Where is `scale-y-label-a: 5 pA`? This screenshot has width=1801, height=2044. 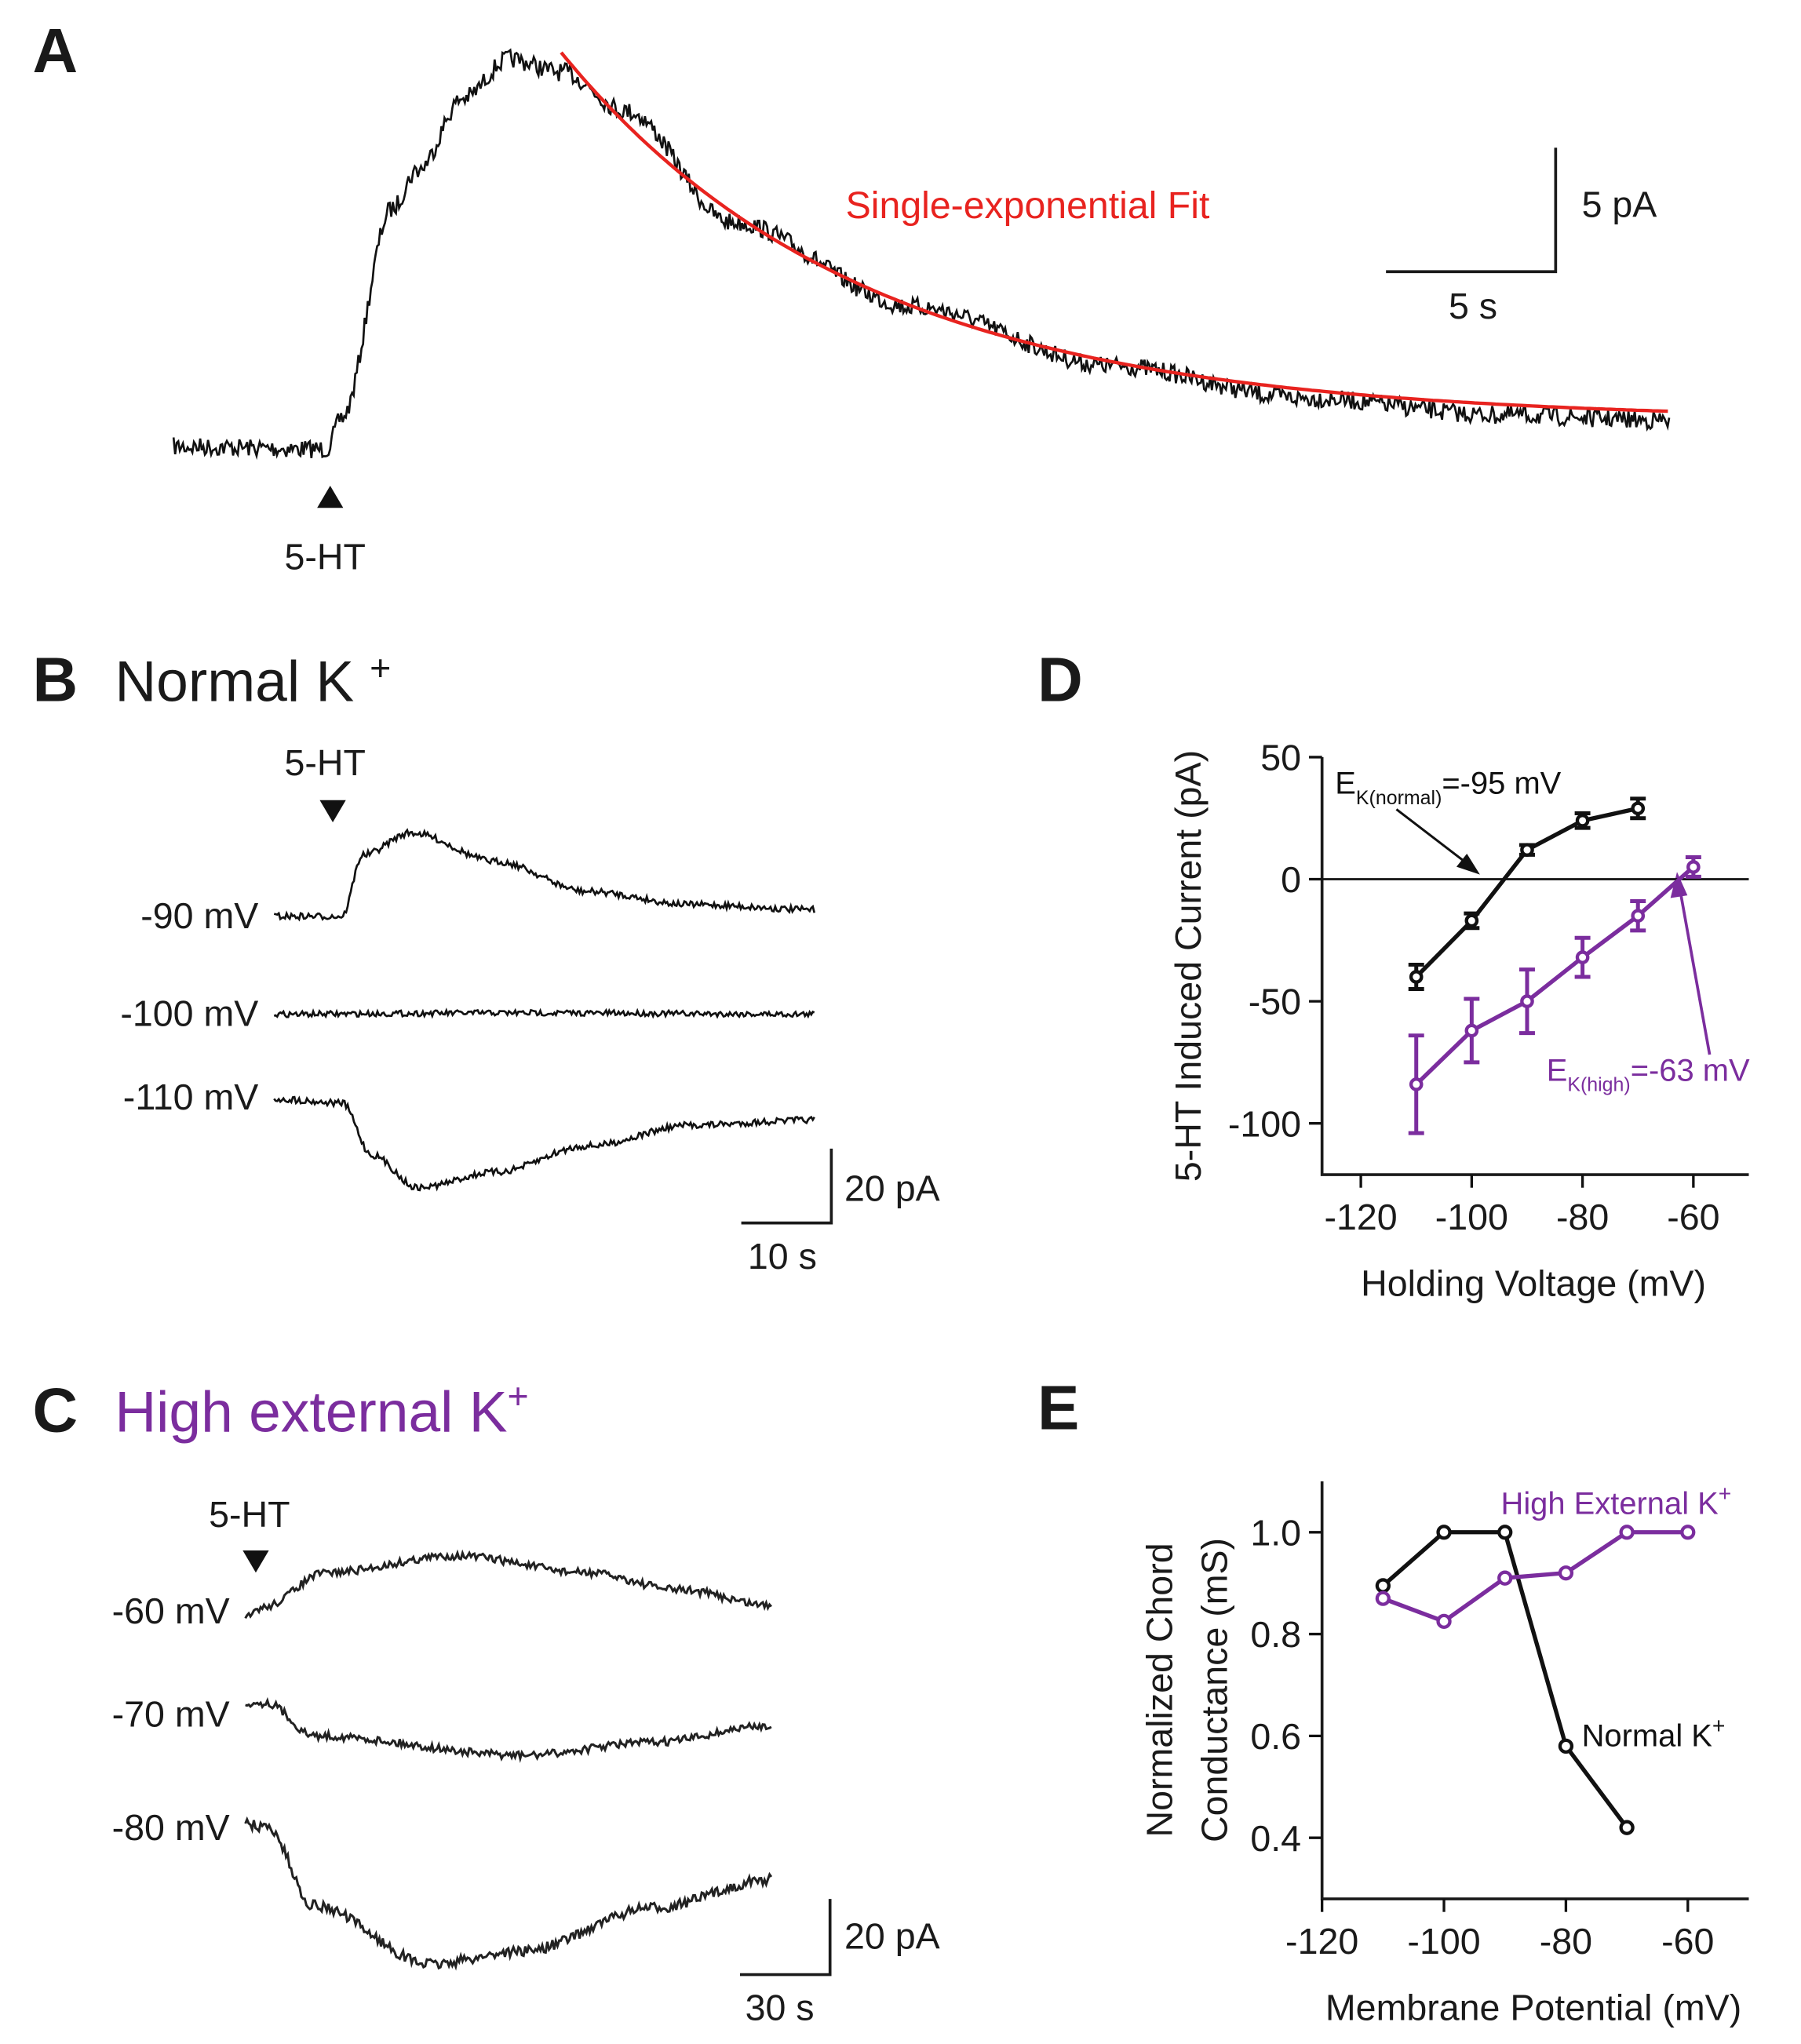
scale-y-label-a: 5 pA is located at coordinates (1619, 204).